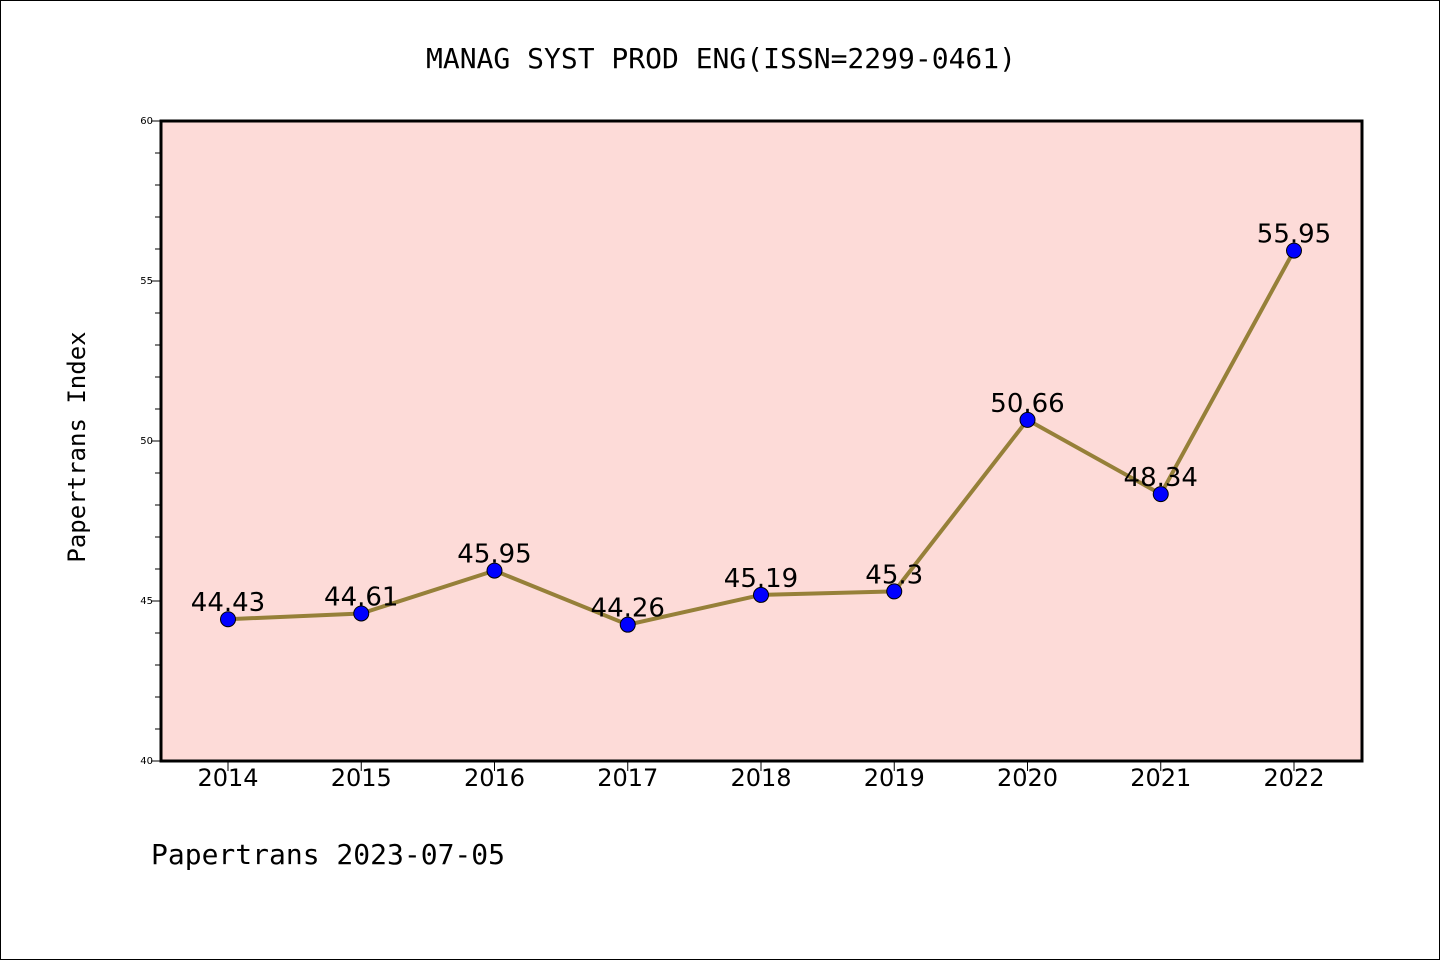 The image size is (1440, 960). What do you see at coordinates (761, 579) in the screenshot?
I see `data-label: 45.19` at bounding box center [761, 579].